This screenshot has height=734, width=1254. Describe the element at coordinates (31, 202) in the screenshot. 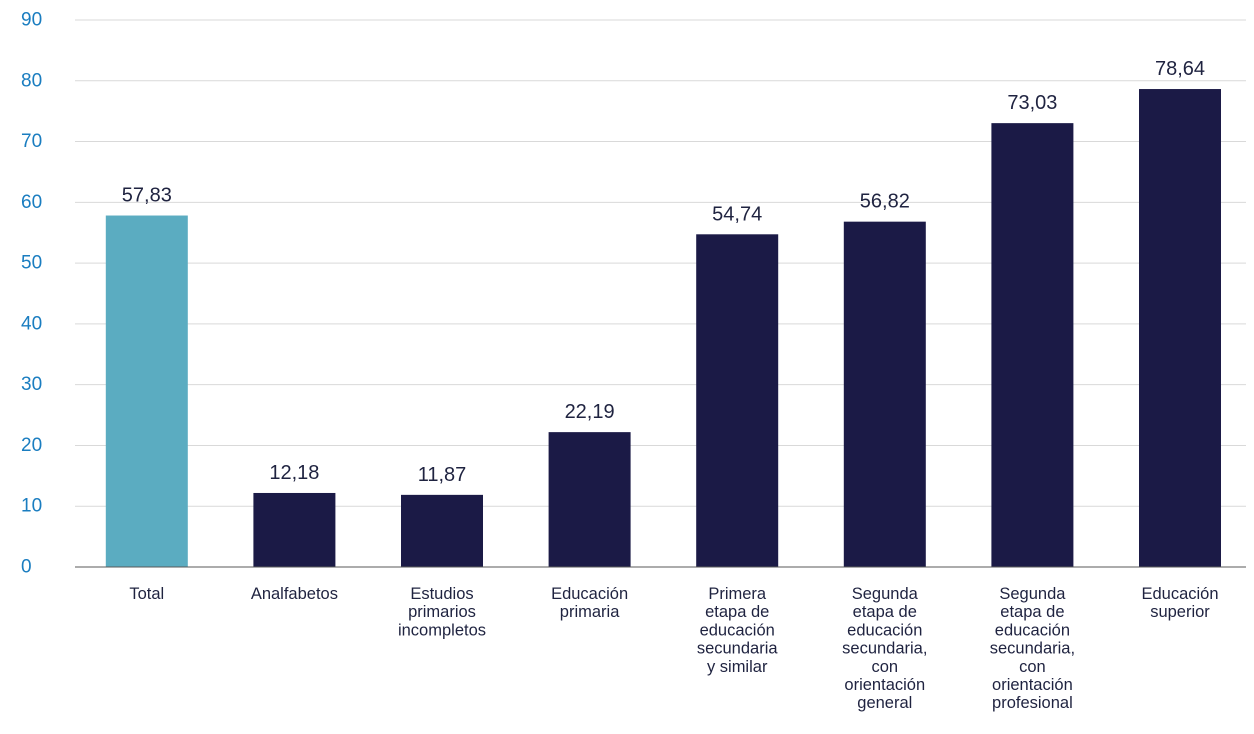

I see `y-tick-label-60: 60` at that location.